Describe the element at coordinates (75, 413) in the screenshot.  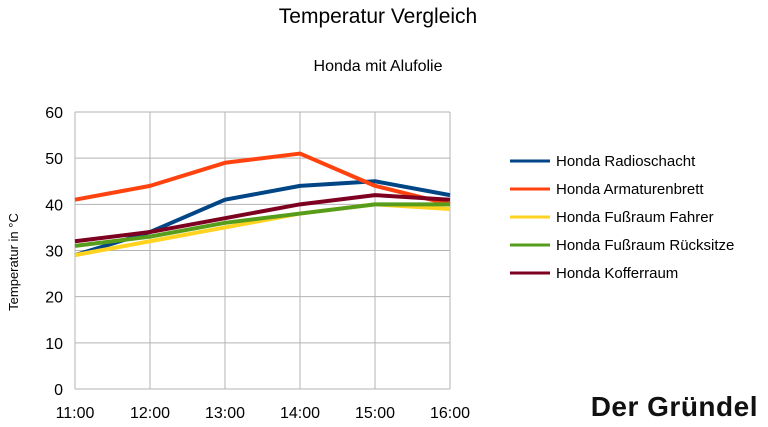
I see `x-tick-label: 11:00` at that location.